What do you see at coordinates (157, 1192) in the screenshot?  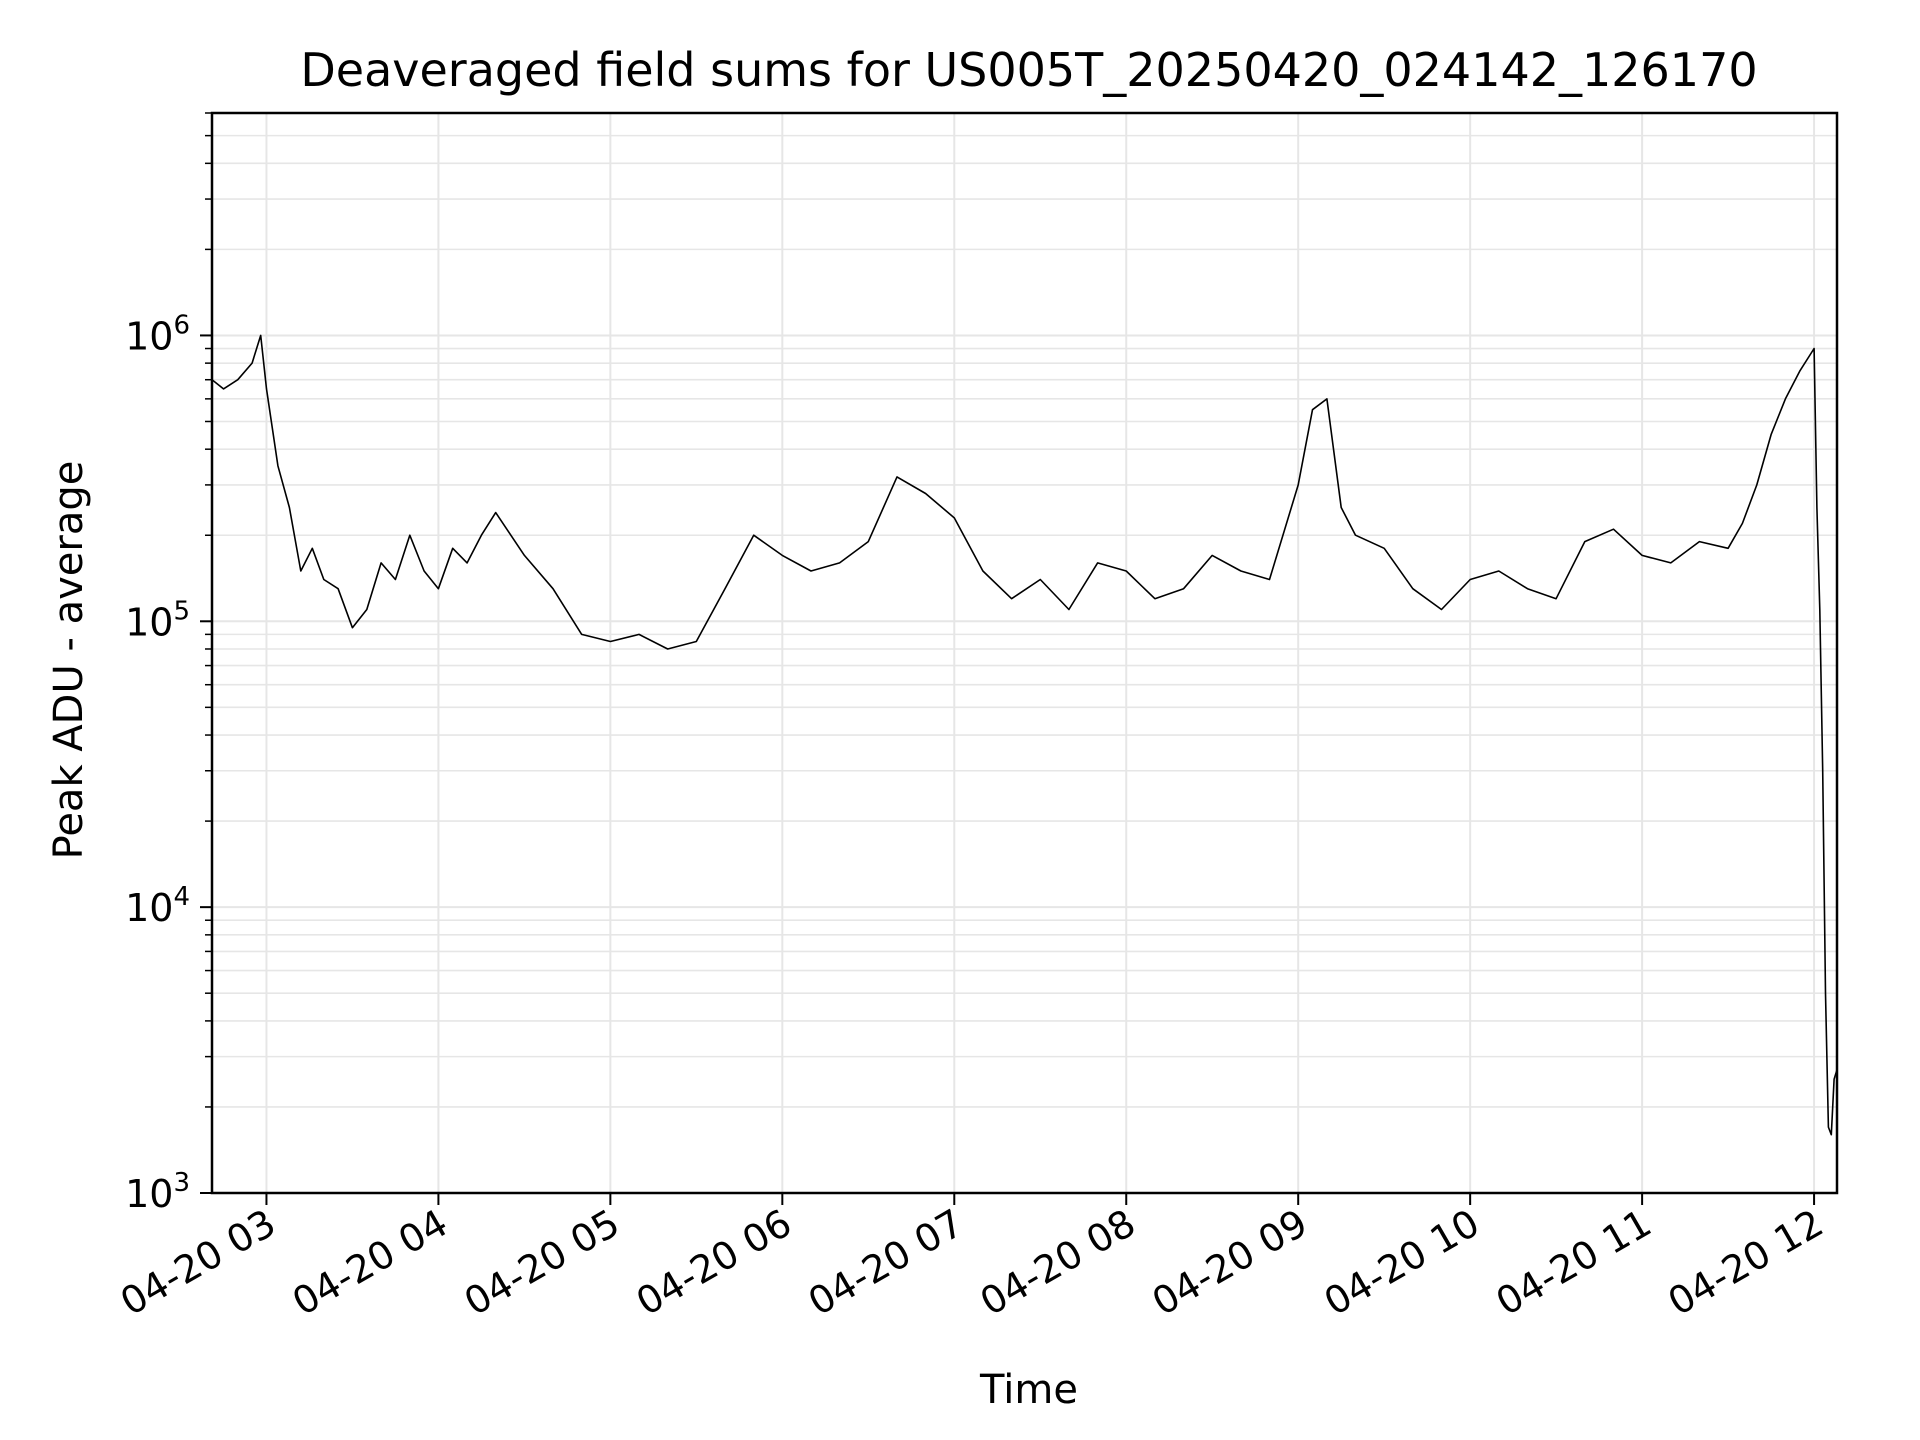 I see `y-tick-label: 103` at bounding box center [157, 1192].